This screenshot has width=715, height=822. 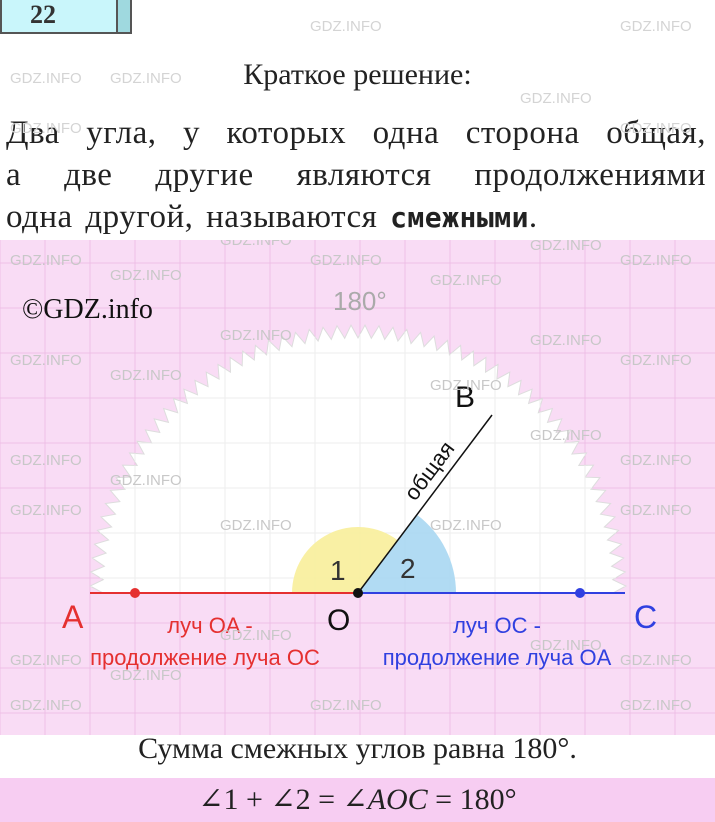 I want to click on conclusion: Сумма смежных углов равна 180°., so click(x=357, y=748).